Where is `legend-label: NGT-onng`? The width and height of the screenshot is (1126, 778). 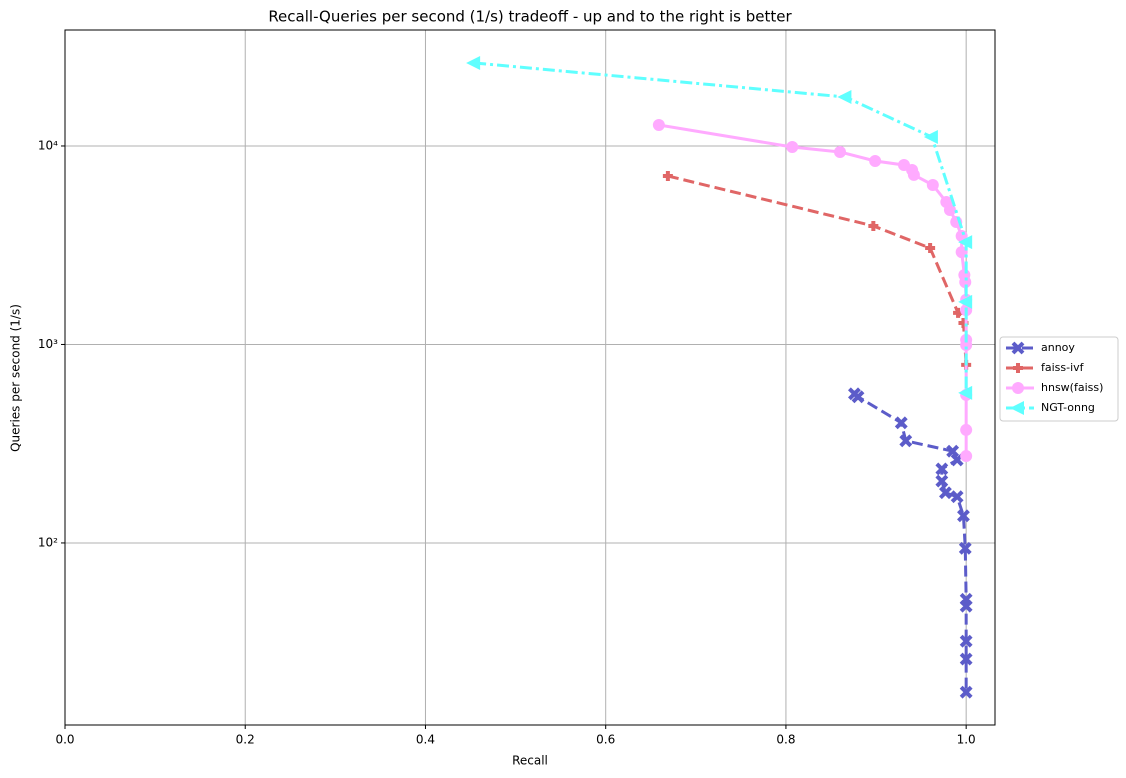 legend-label: NGT-onng is located at coordinates (1068, 407).